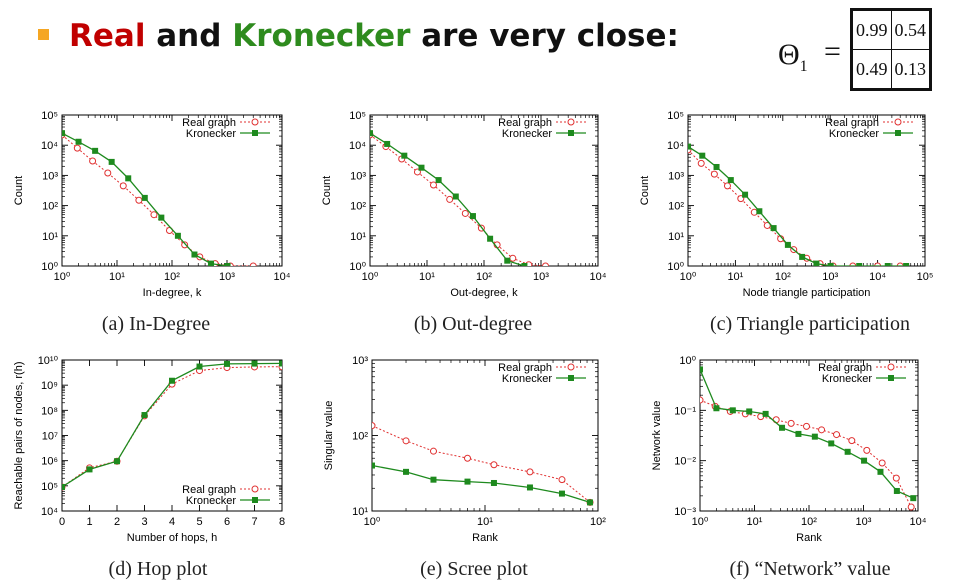  Describe the element at coordinates (918, 522) in the screenshot. I see `x-tick-label: 10⁴` at that location.